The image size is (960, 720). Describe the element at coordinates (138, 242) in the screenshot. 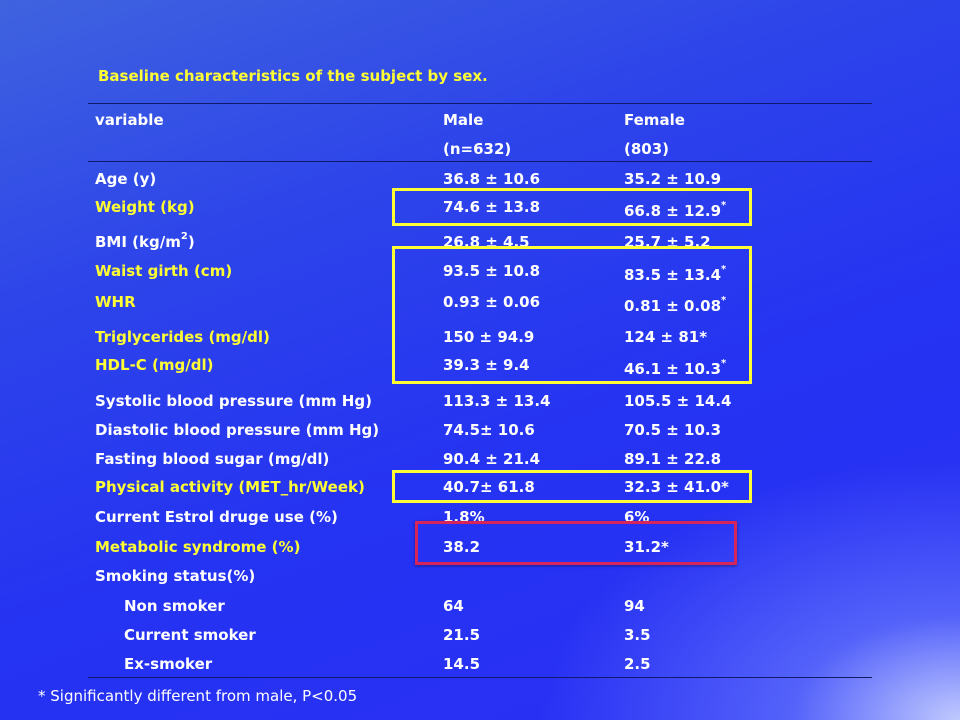

I see `bmi-label-text: BMI (kg/m` at that location.